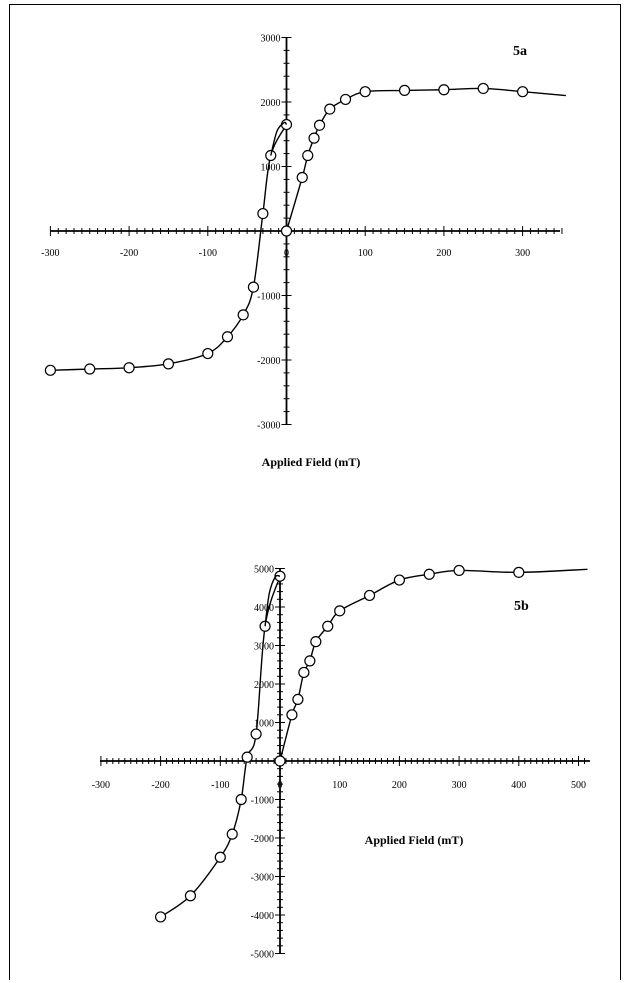 The height and width of the screenshot is (983, 626). Describe the element at coordinates (414, 840) in the screenshot. I see `x-axis-title-5b: Applied Field (mT)` at that location.